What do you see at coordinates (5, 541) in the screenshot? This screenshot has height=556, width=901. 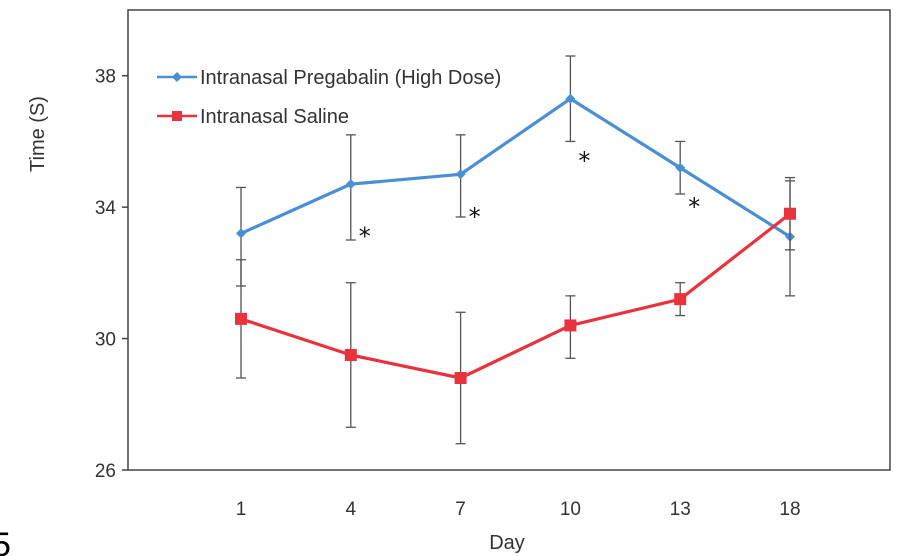 I see `panel-label: 5` at bounding box center [5, 541].